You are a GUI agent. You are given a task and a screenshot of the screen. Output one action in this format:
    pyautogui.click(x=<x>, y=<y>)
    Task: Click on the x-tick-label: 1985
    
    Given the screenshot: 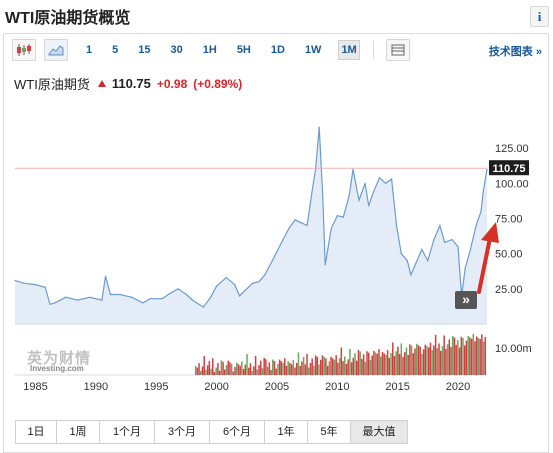 What is the action you would take?
    pyautogui.click(x=35, y=387)
    